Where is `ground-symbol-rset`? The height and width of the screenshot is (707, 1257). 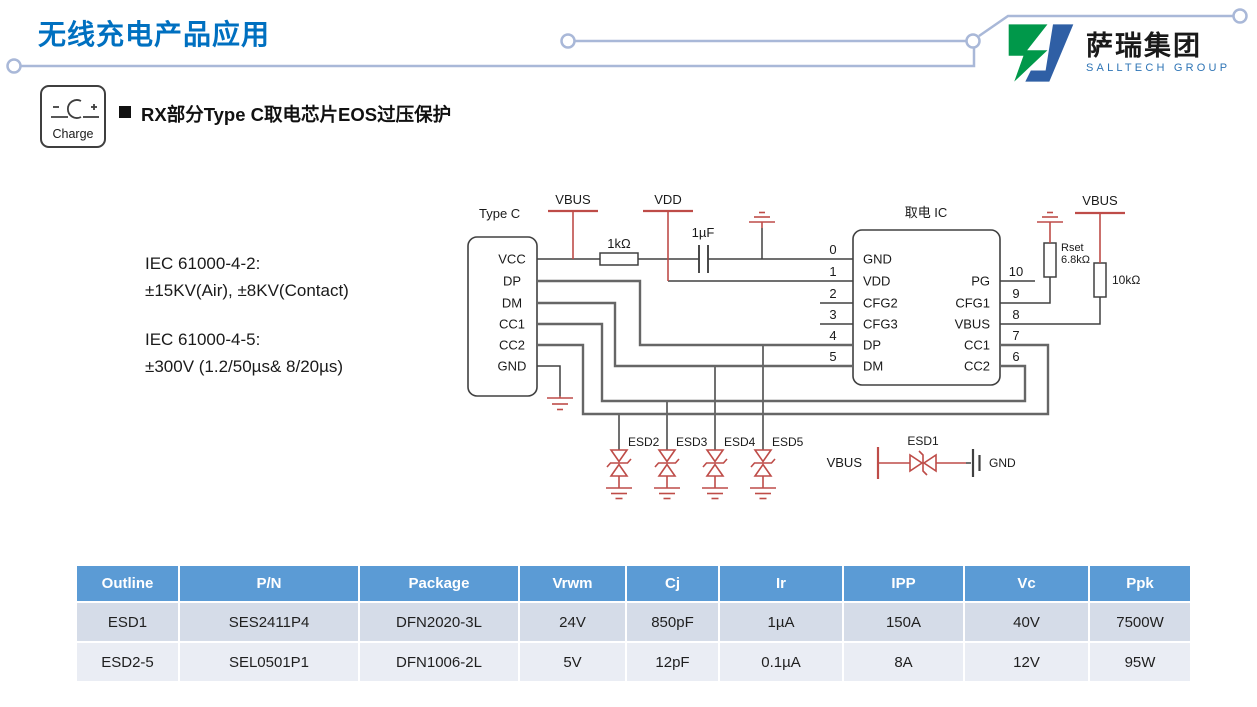 ground-symbol-rset is located at coordinates (1050, 227).